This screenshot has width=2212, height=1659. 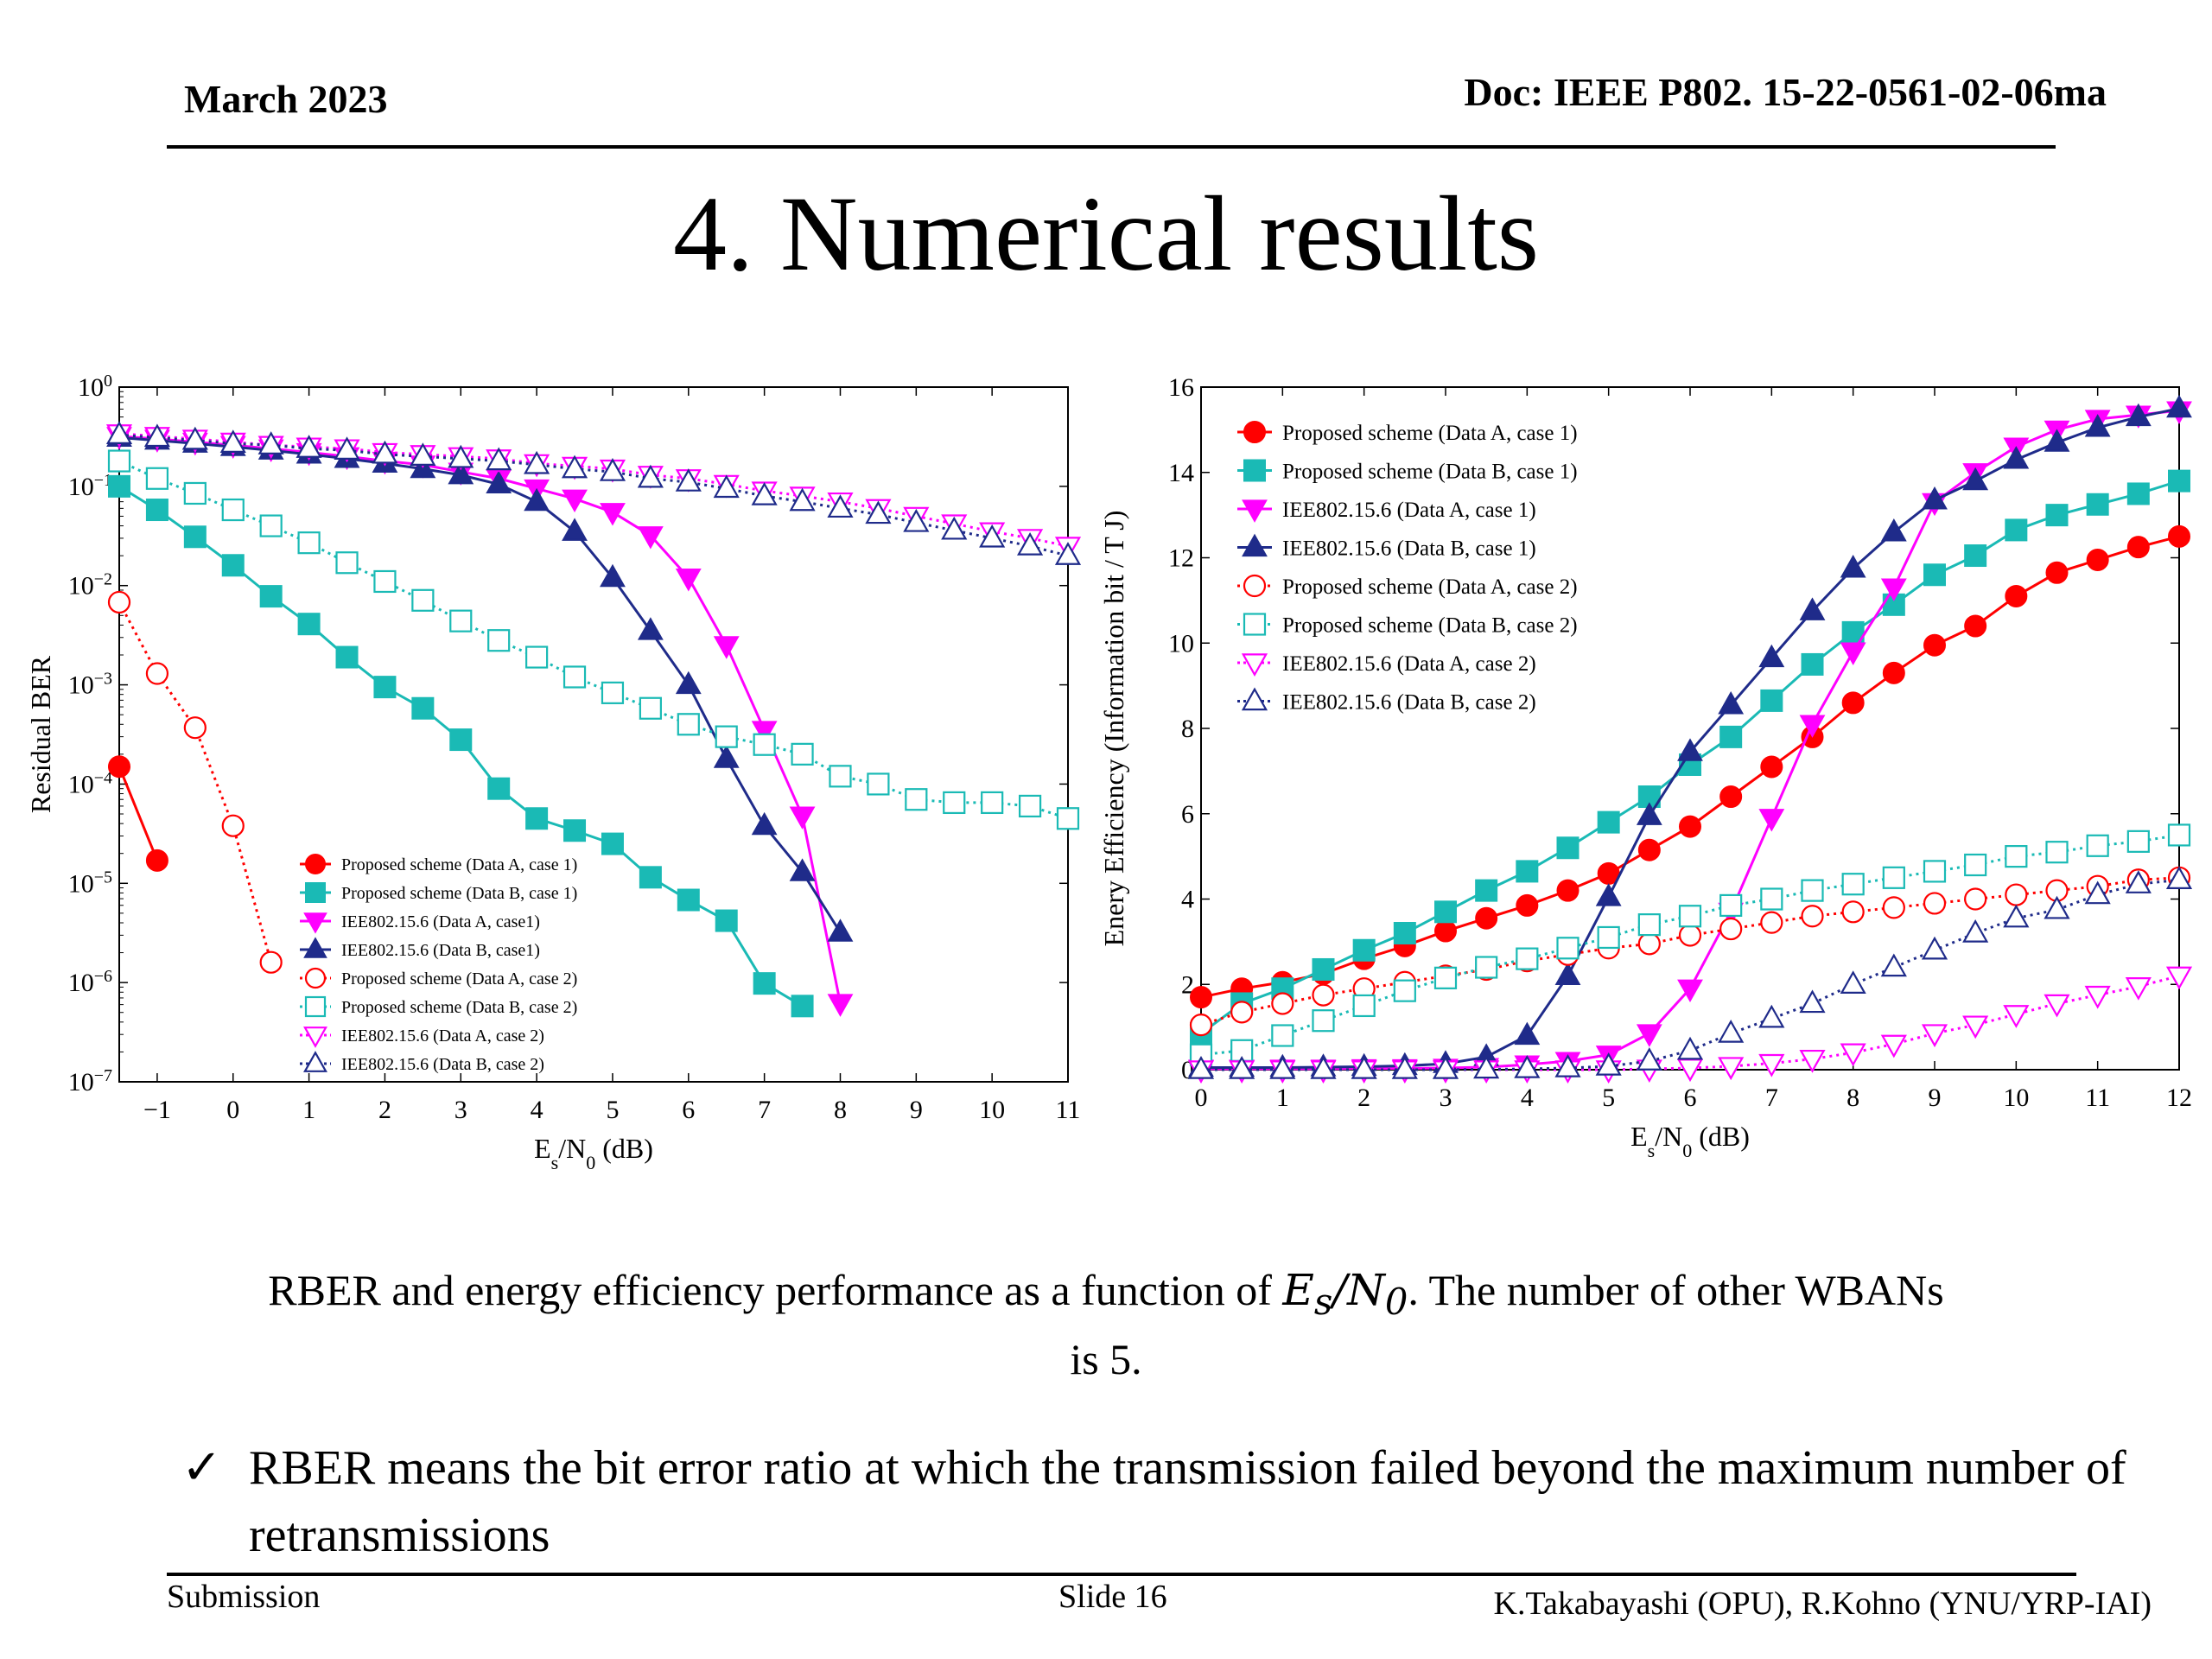 I want to click on rber-y-tick-label: 10⁻², so click(x=90, y=585).